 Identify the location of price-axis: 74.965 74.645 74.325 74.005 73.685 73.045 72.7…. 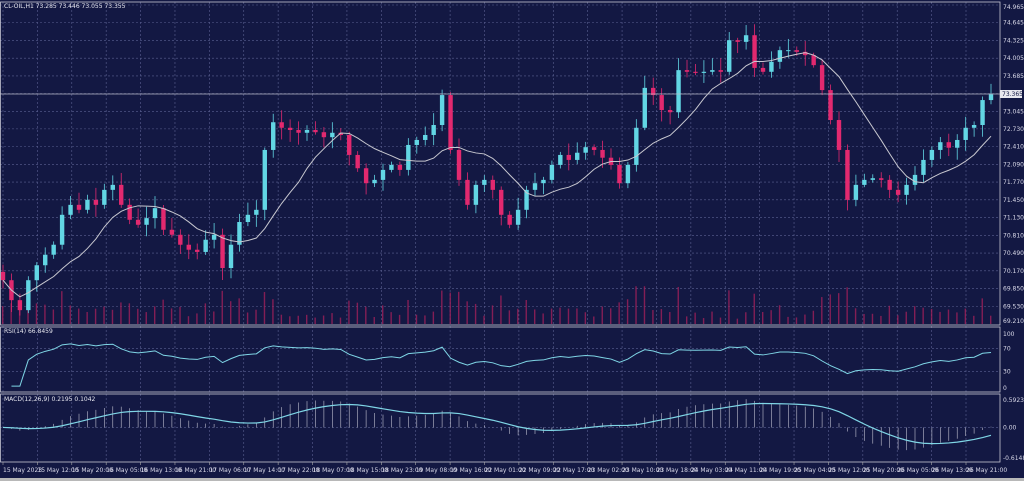
(1013, 233).